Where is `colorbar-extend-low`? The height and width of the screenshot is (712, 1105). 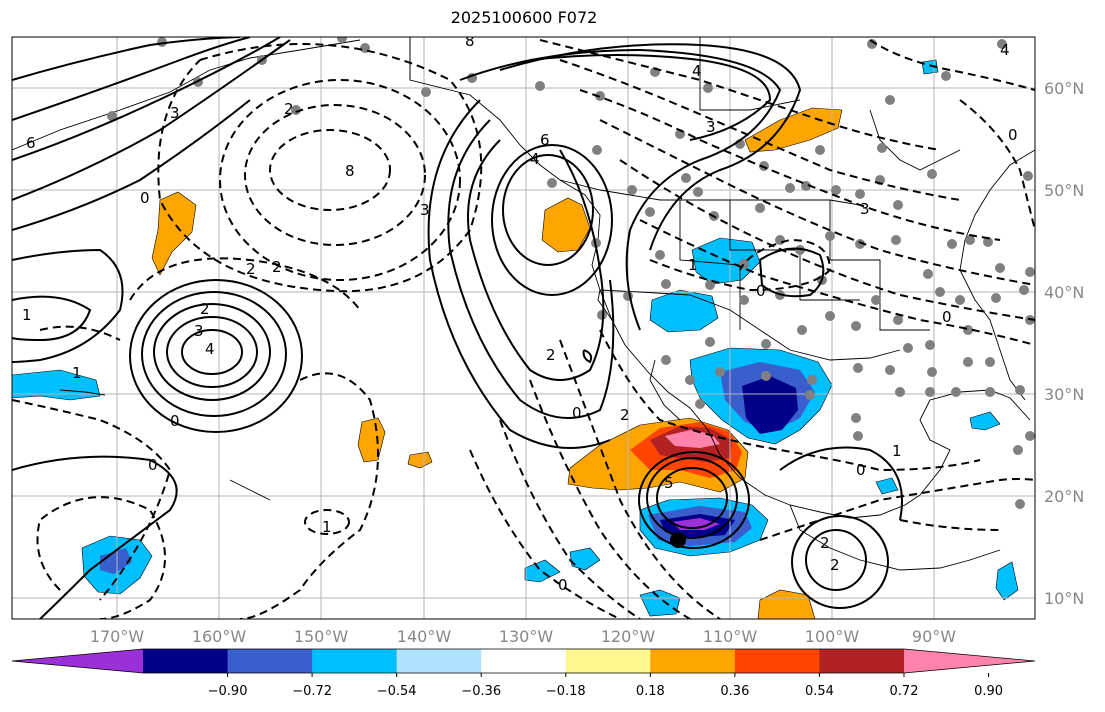 colorbar-extend-low is located at coordinates (77, 661).